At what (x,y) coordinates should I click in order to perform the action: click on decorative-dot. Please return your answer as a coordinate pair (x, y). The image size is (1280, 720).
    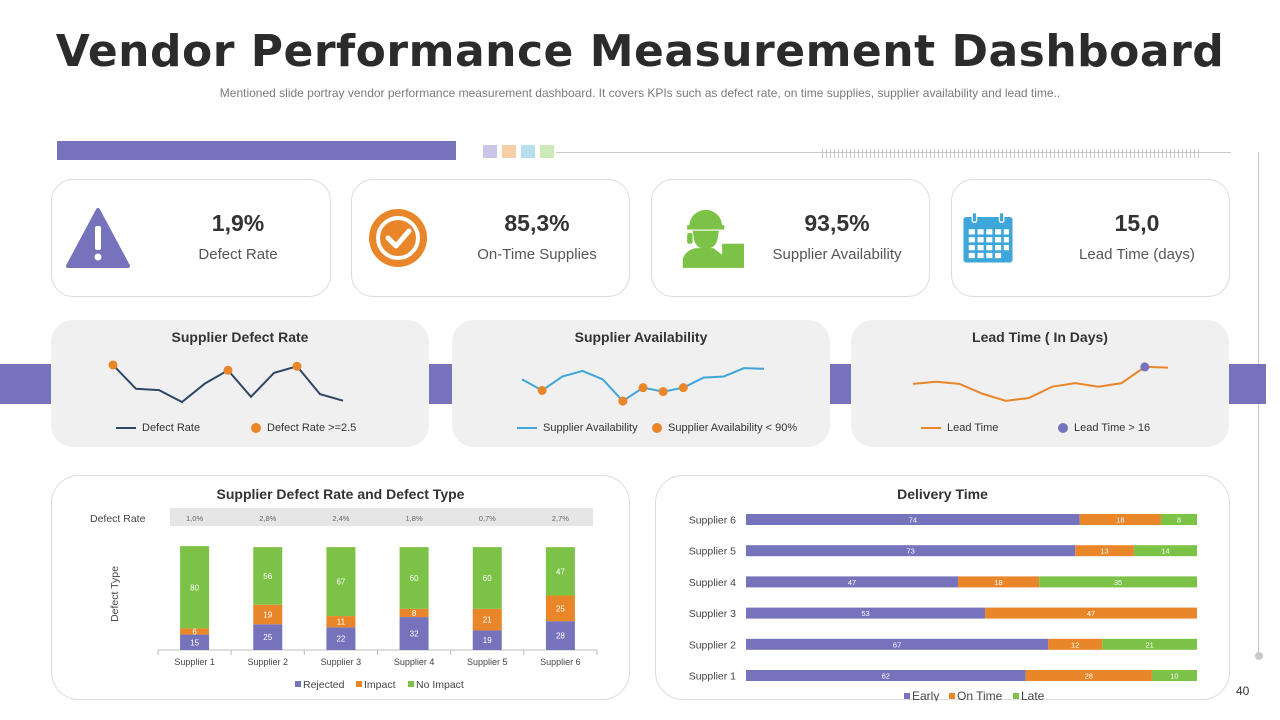
    Looking at the image, I should click on (1259, 656).